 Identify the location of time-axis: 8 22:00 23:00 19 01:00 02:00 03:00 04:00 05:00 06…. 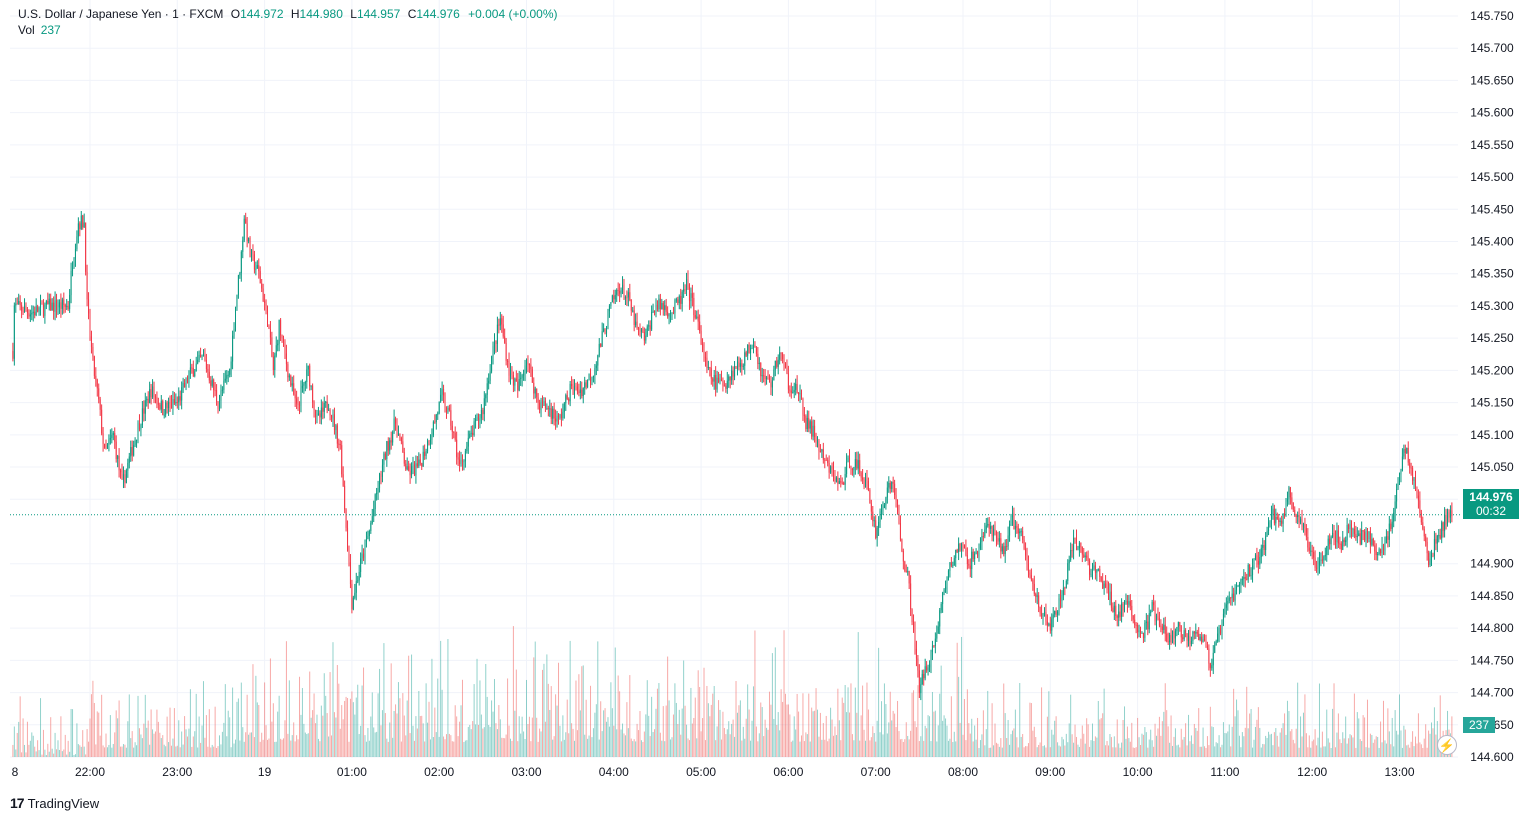
(713, 772).